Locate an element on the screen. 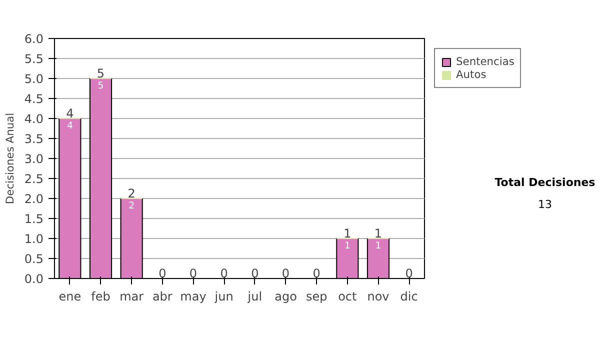 The height and width of the screenshot is (340, 600). x-tick-label: ene is located at coordinates (70, 297).